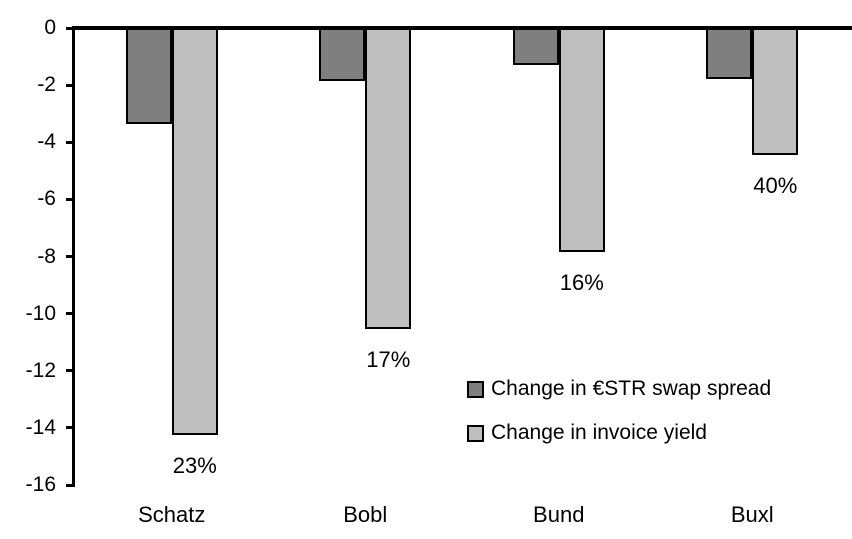 The height and width of the screenshot is (539, 852). Describe the element at coordinates (40, 313) in the screenshot. I see `y-tick-label: -10` at that location.